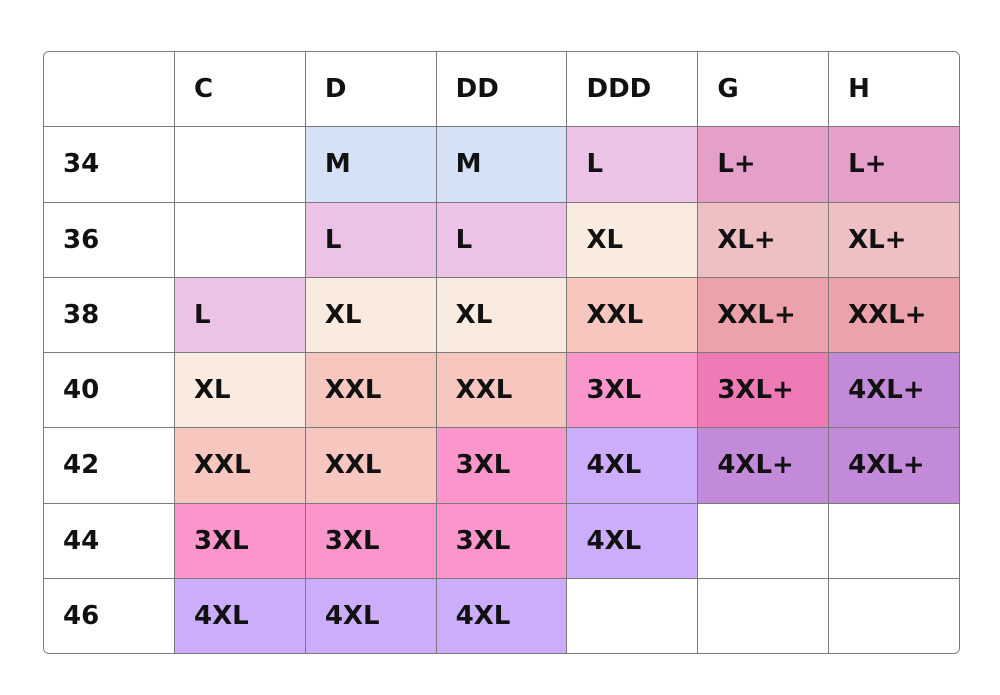  I want to click on row-header: 40, so click(109, 390).